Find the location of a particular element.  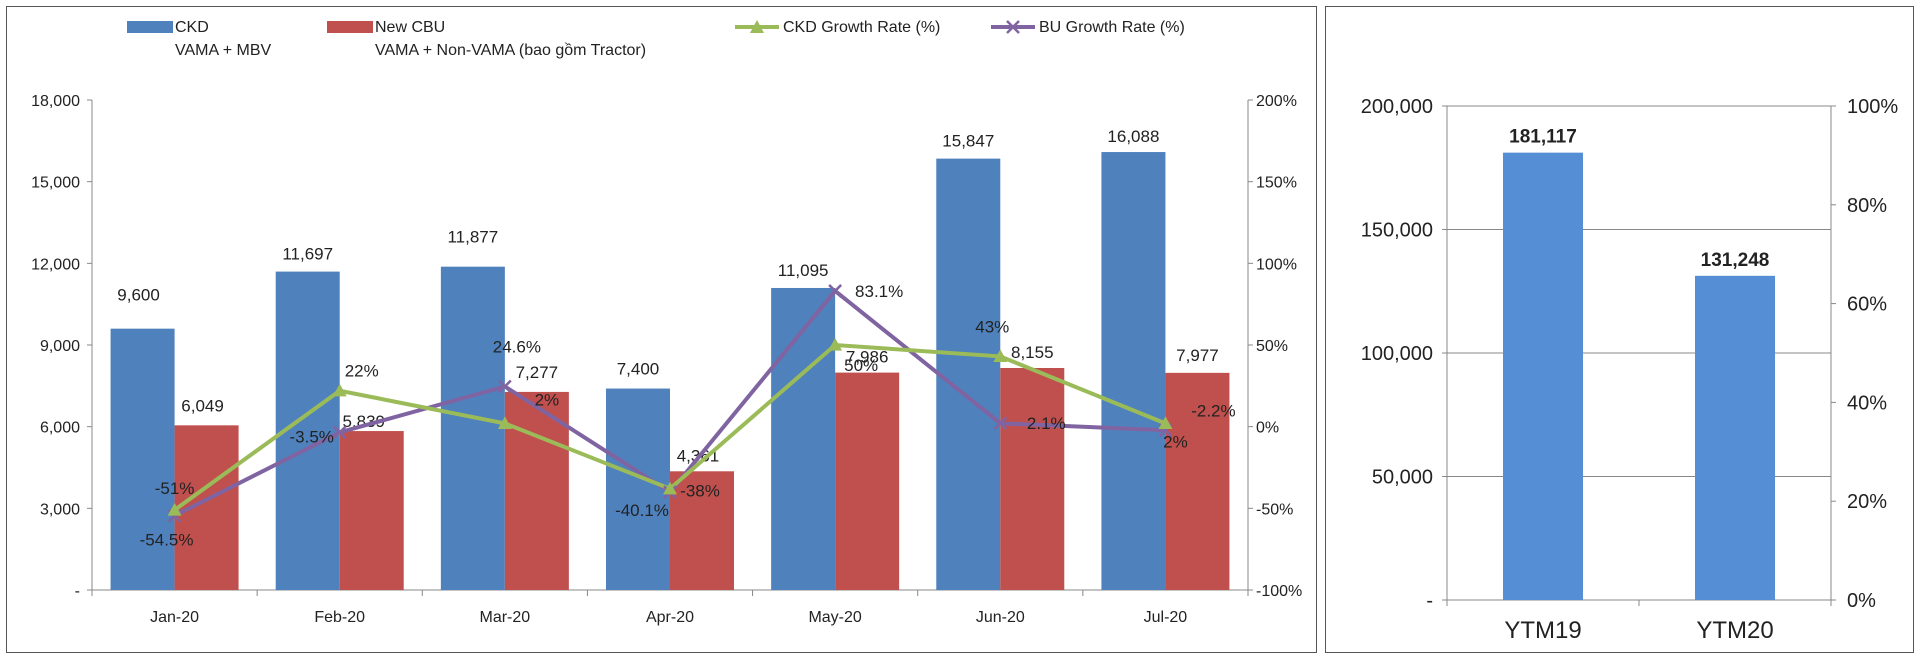

legend-ckd-swatch is located at coordinates (150, 27).